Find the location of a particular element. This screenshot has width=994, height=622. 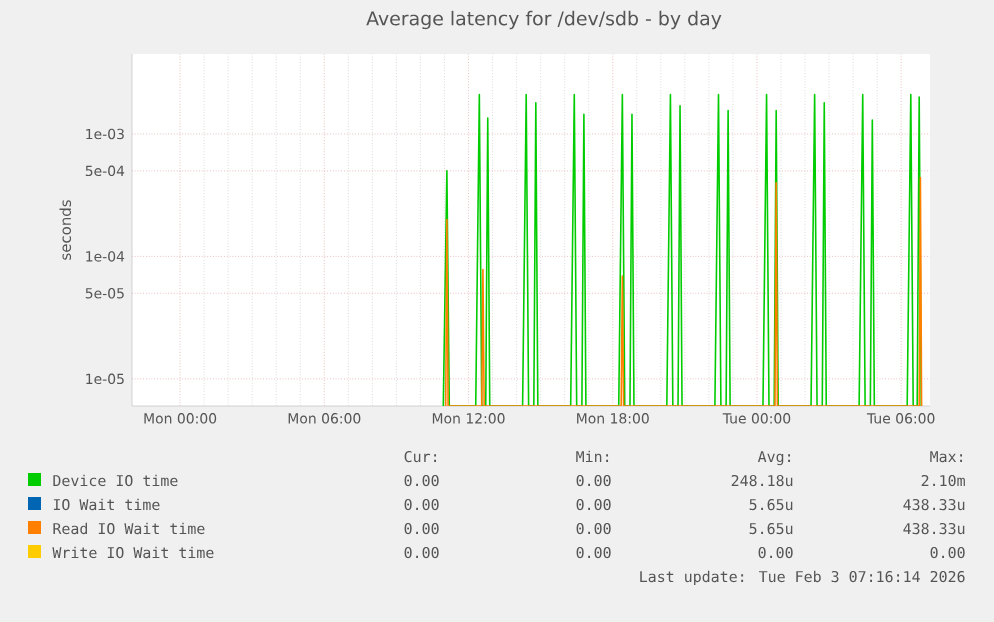

chart-title: Average latency for /dev/sdb - by day is located at coordinates (544, 20).